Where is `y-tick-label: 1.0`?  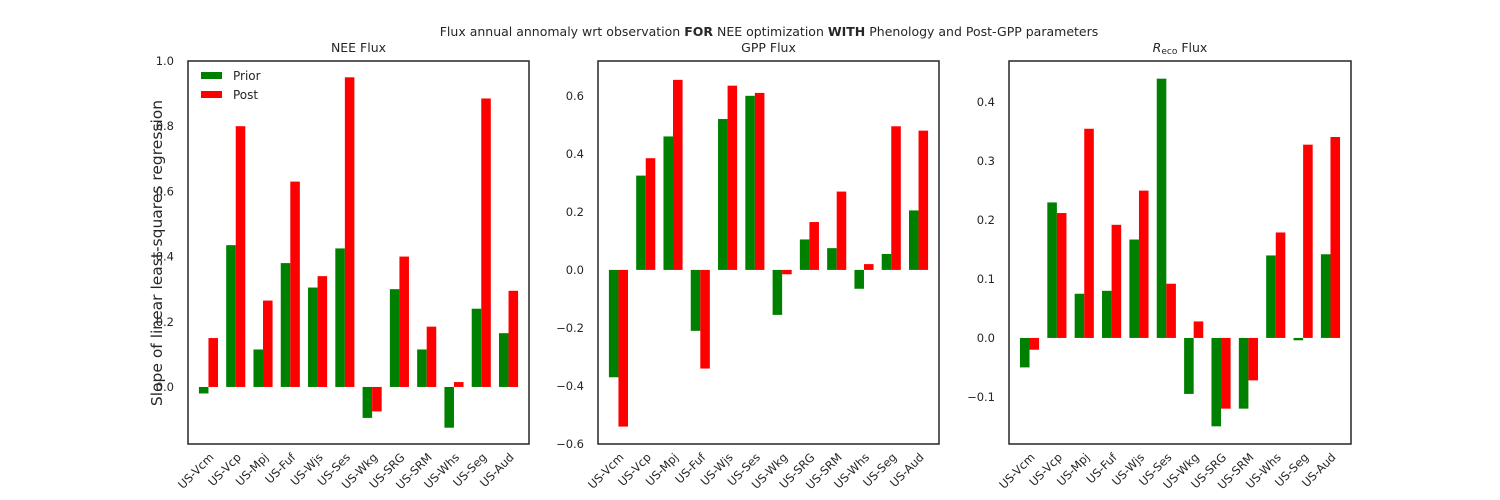 y-tick-label: 1.0 is located at coordinates (165, 61).